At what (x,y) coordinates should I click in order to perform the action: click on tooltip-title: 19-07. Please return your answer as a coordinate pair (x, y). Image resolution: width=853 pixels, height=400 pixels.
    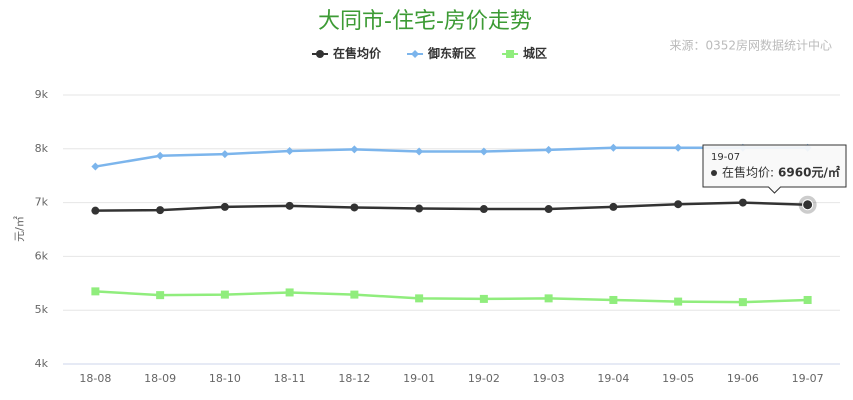
    Looking at the image, I should click on (725, 157).